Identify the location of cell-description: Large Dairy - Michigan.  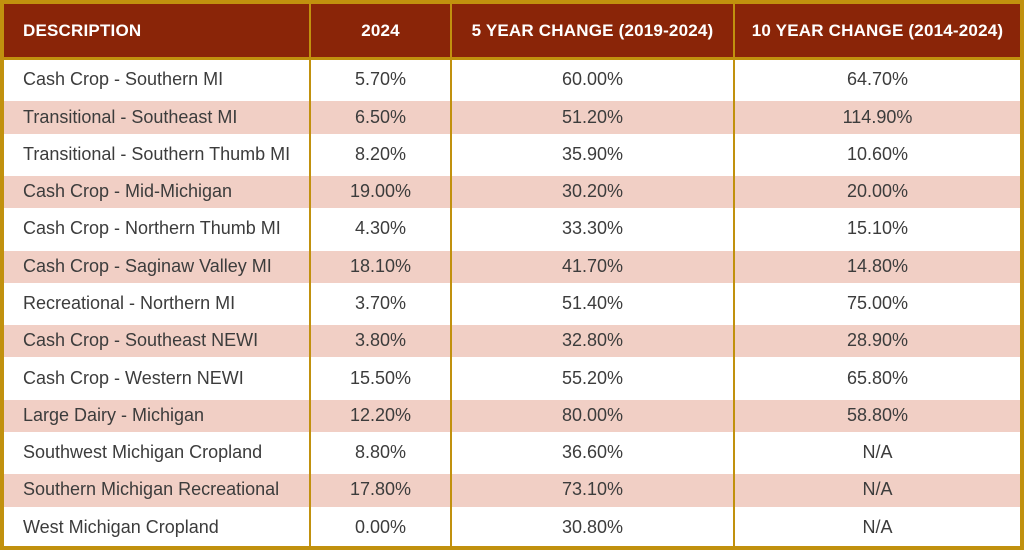
(157, 415).